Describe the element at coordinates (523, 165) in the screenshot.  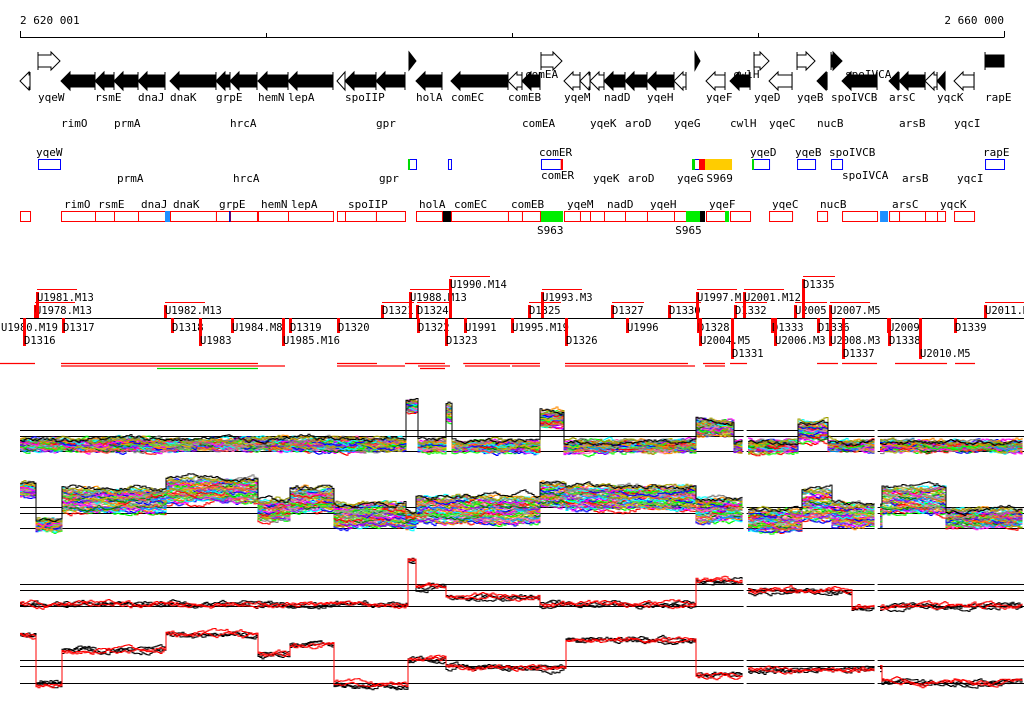
I see `forward-feature-track: yqeW comER yqeD yqeB spoIVCB rapE S969` at that location.